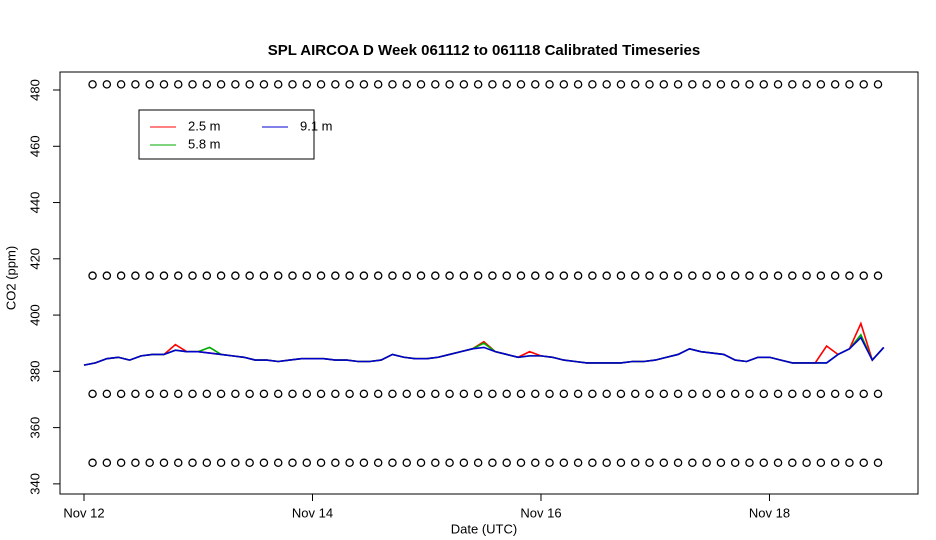 The height and width of the screenshot is (540, 936). I want to click on y-tick-label: 340, so click(34, 484).